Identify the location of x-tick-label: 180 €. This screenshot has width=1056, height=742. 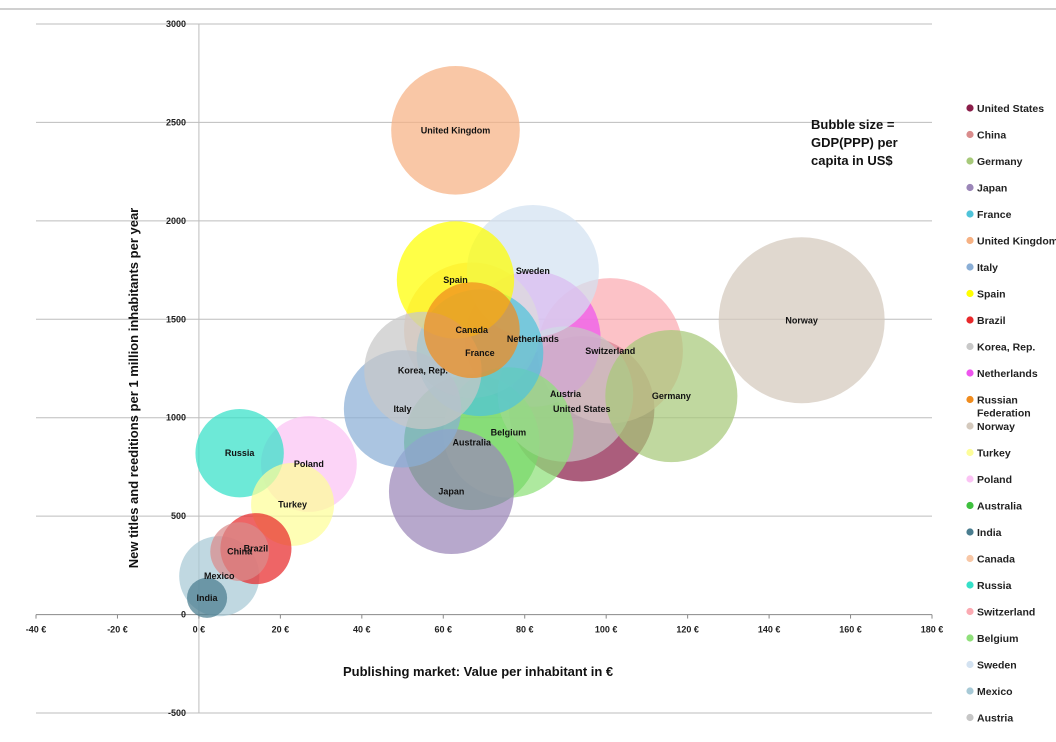
(932, 630).